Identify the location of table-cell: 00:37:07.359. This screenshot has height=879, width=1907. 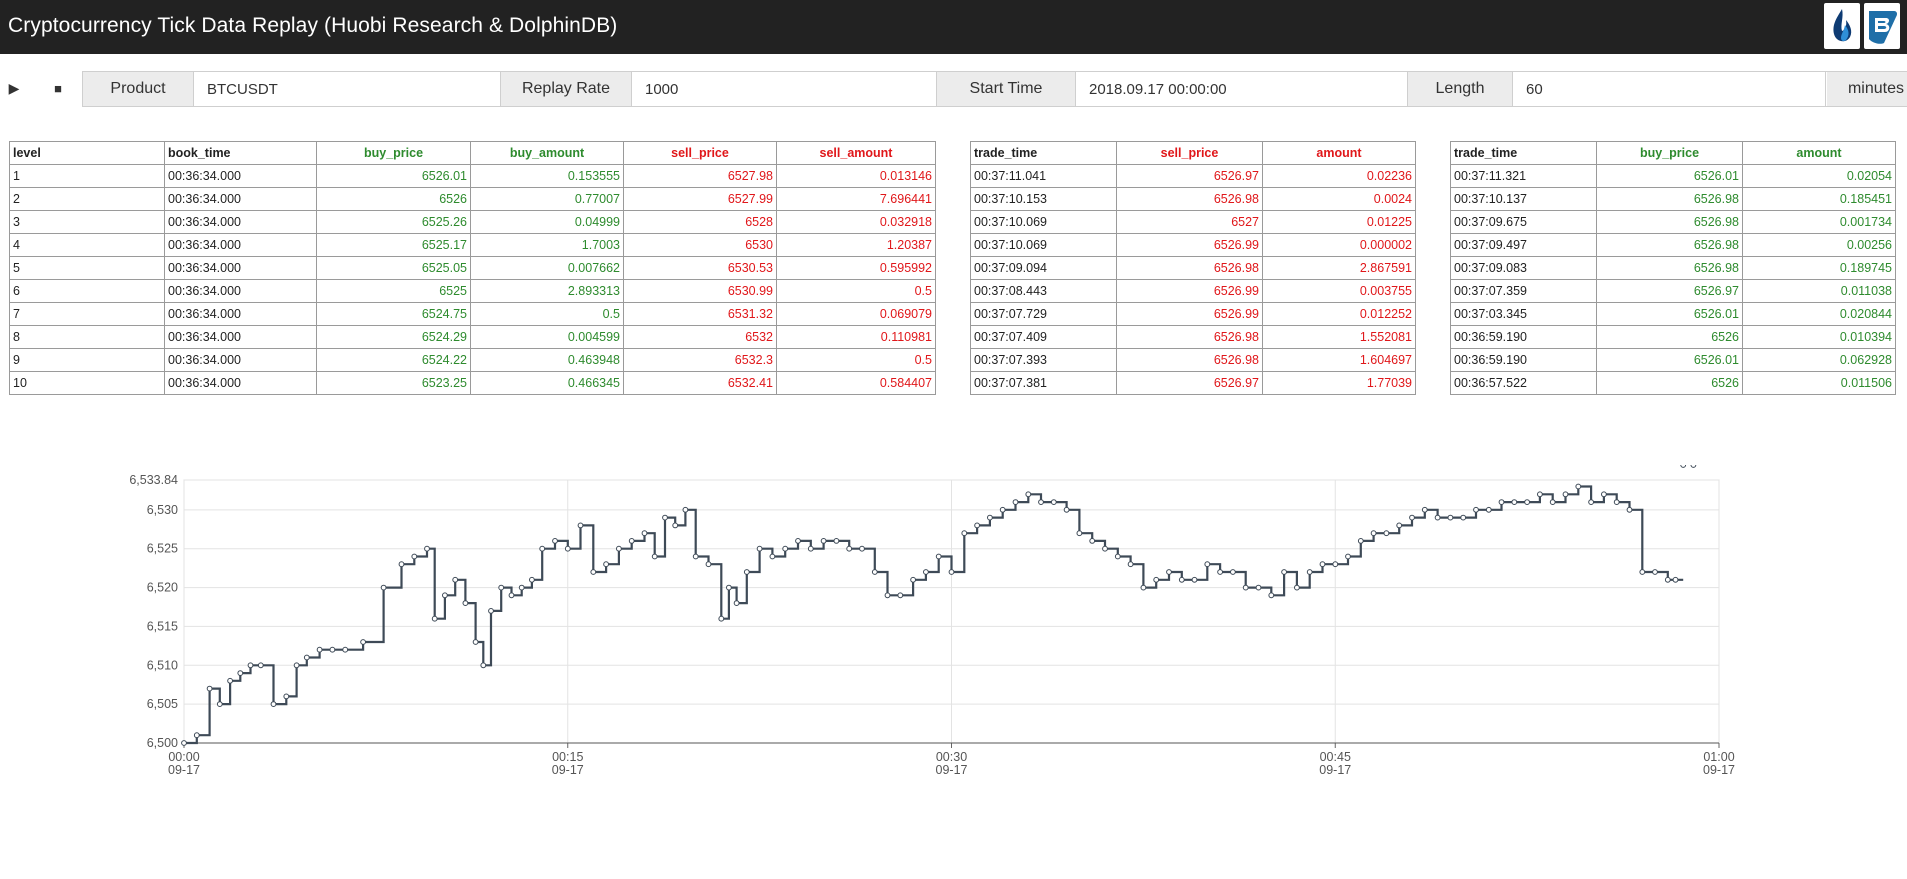
(1523, 291).